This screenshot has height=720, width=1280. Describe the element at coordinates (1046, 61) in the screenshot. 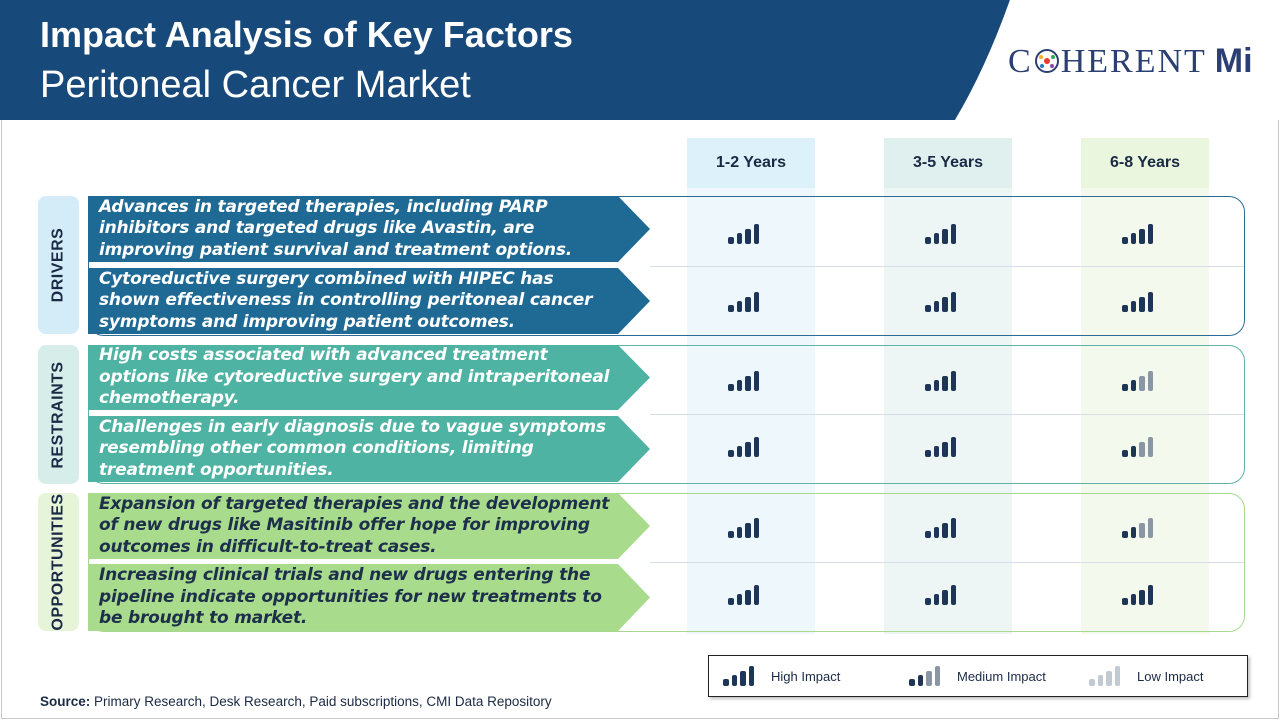

I see `globe-icon` at that location.